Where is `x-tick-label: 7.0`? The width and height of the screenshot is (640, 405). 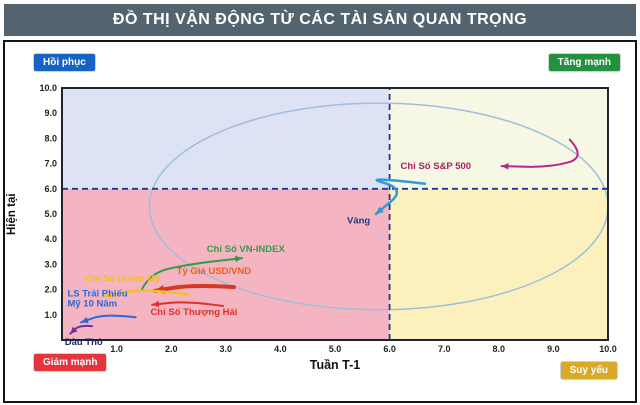
x-tick-label: 7.0 is located at coordinates (444, 349).